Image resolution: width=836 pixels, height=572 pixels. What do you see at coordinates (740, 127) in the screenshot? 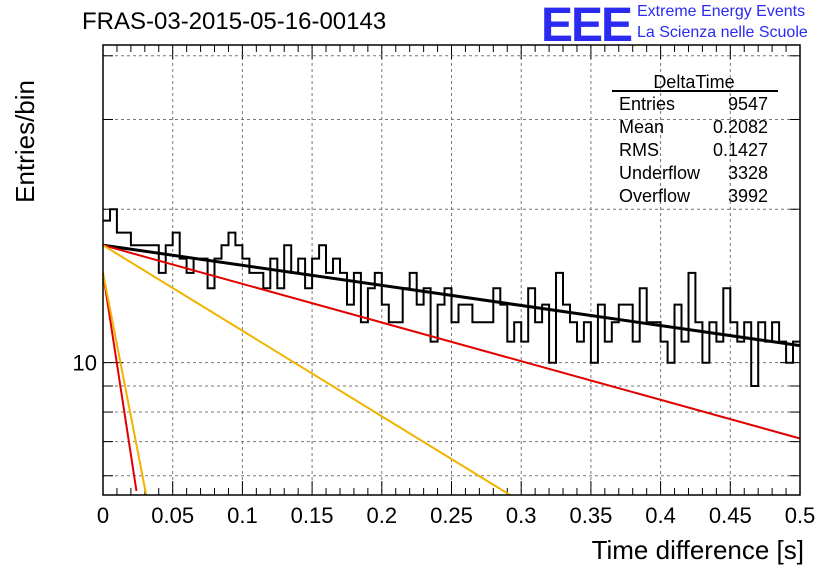
I see `stats-row-value: 0.2082` at bounding box center [740, 127].